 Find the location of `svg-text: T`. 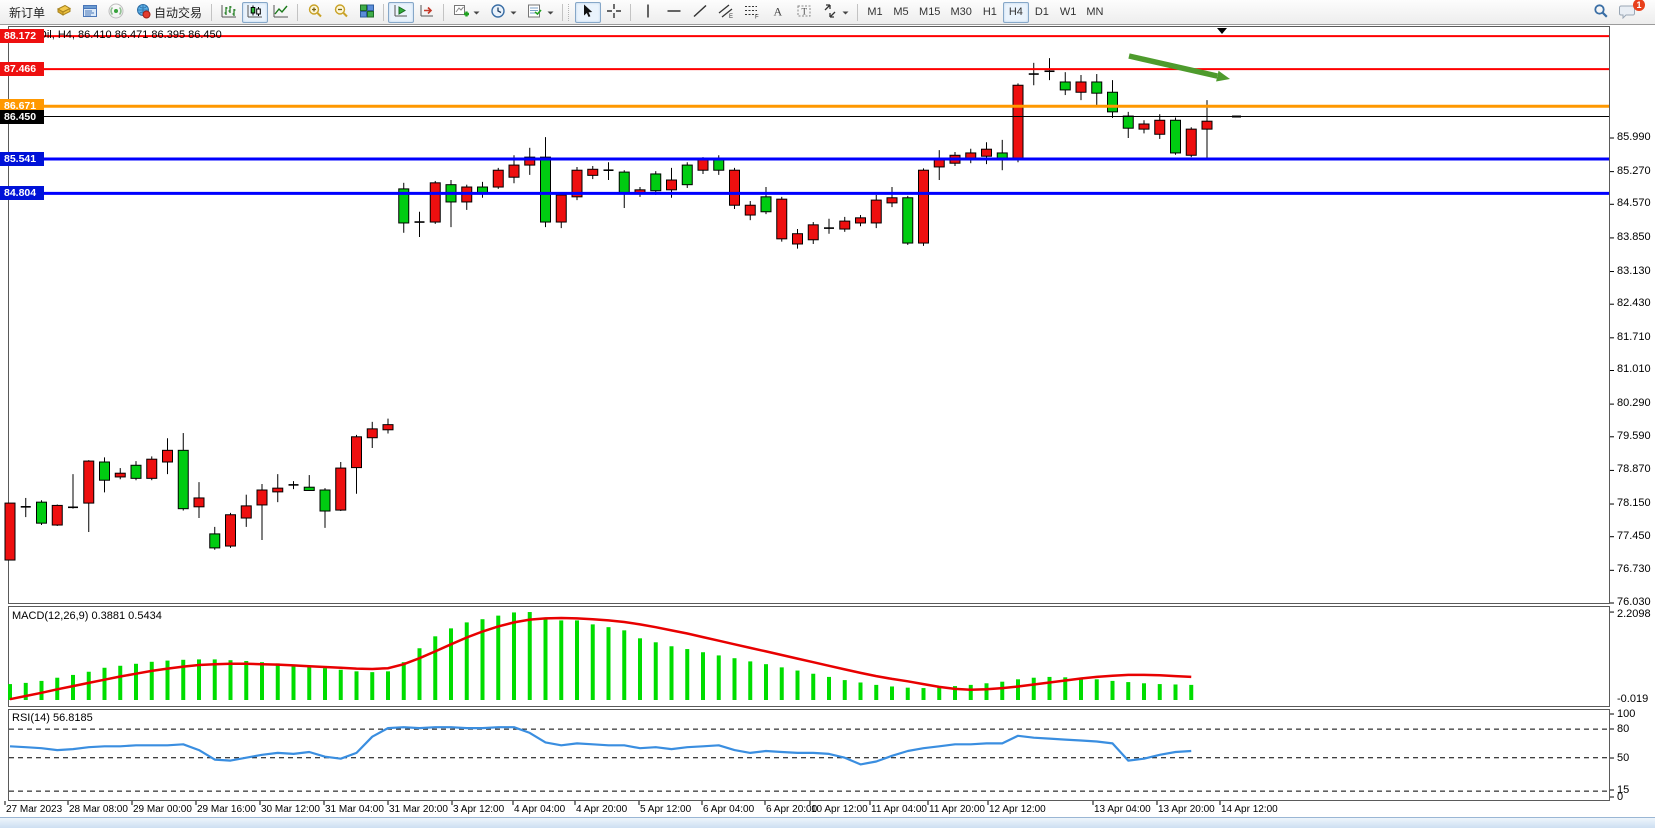

svg-text: T is located at coordinates (805, 11).